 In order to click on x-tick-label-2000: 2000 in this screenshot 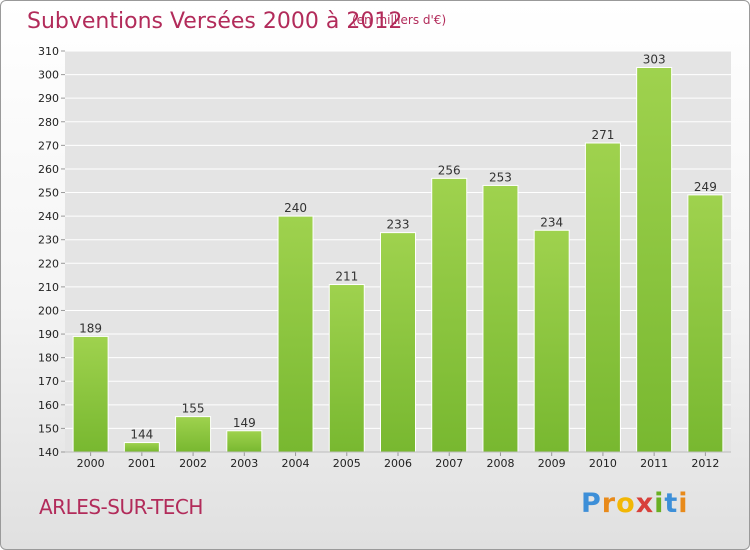, I will do `click(91, 463)`.